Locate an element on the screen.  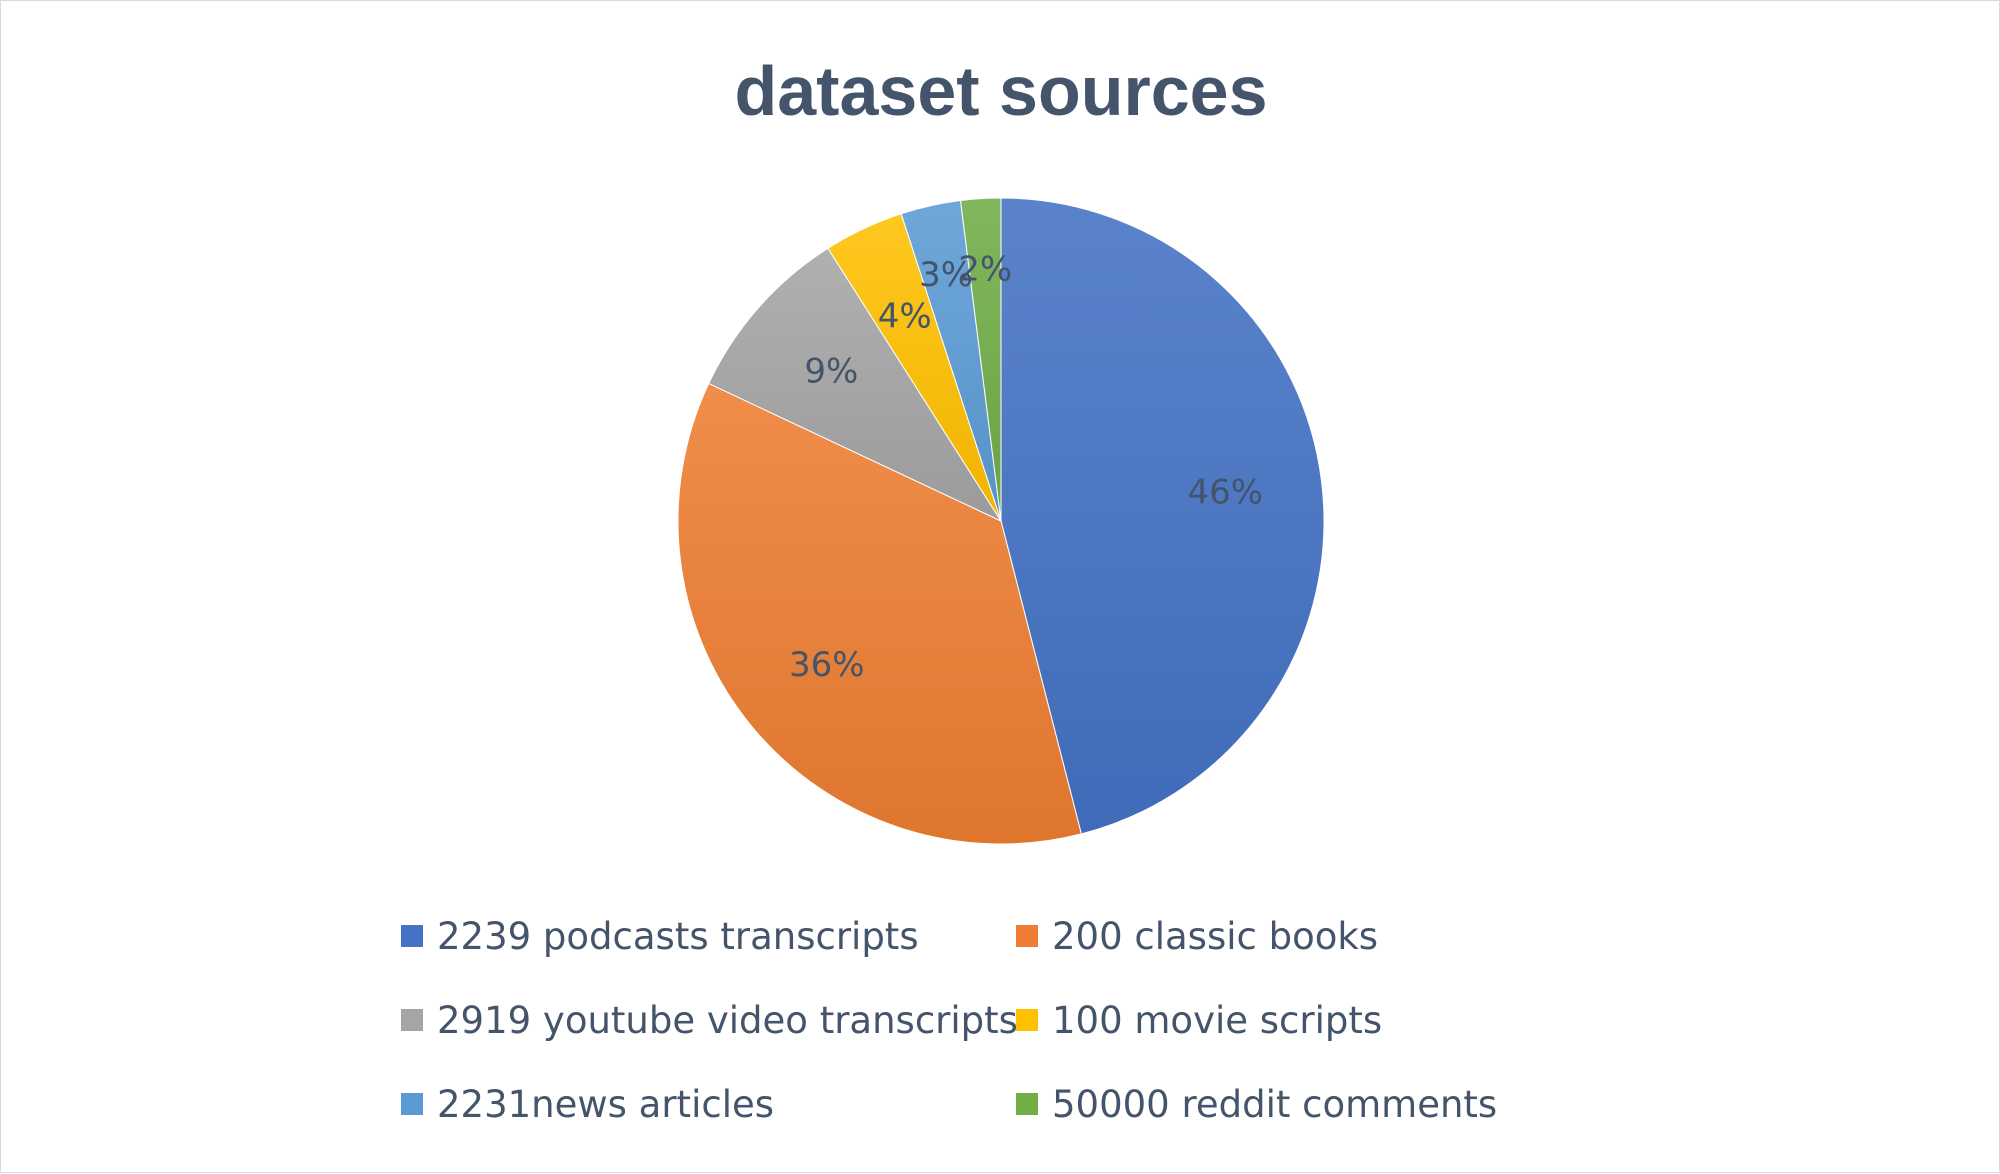
pie-data-label-5: 2% is located at coordinates (985, 270).